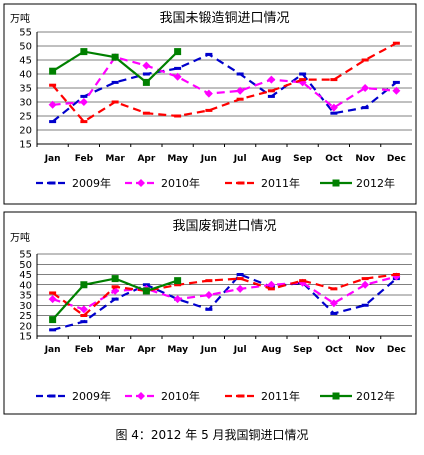 The width and height of the screenshot is (424, 455). What do you see at coordinates (52, 350) in the screenshot?
I see `x-tick-label: Jan` at bounding box center [52, 350].